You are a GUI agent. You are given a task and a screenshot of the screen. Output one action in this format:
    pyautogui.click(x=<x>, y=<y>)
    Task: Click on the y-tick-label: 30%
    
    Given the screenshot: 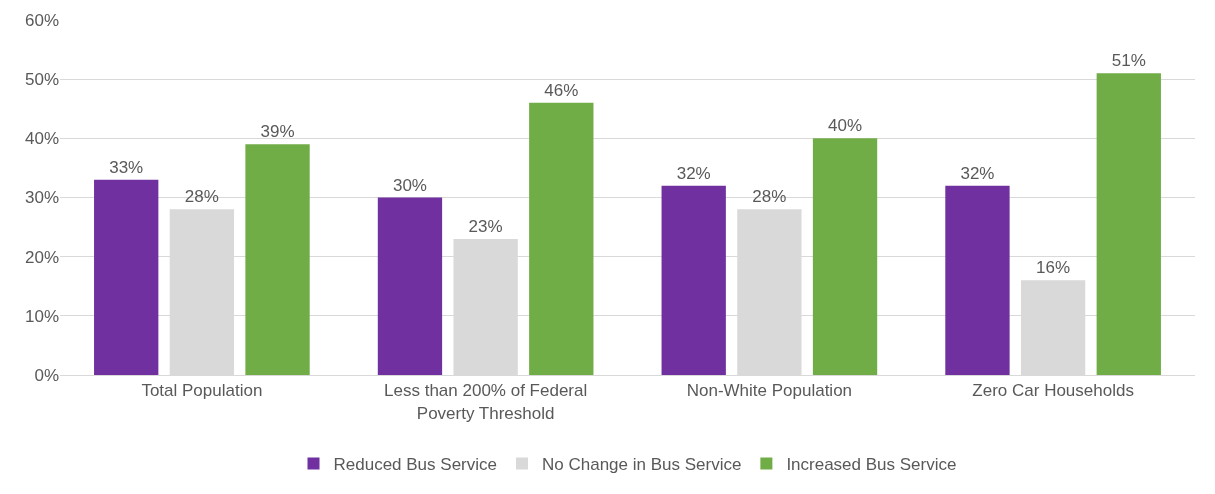 What is the action you would take?
    pyautogui.click(x=41, y=198)
    